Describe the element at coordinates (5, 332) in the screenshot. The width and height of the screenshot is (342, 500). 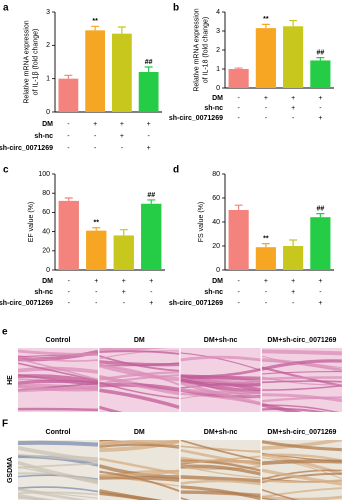
I see `panel-letter: e` at that location.